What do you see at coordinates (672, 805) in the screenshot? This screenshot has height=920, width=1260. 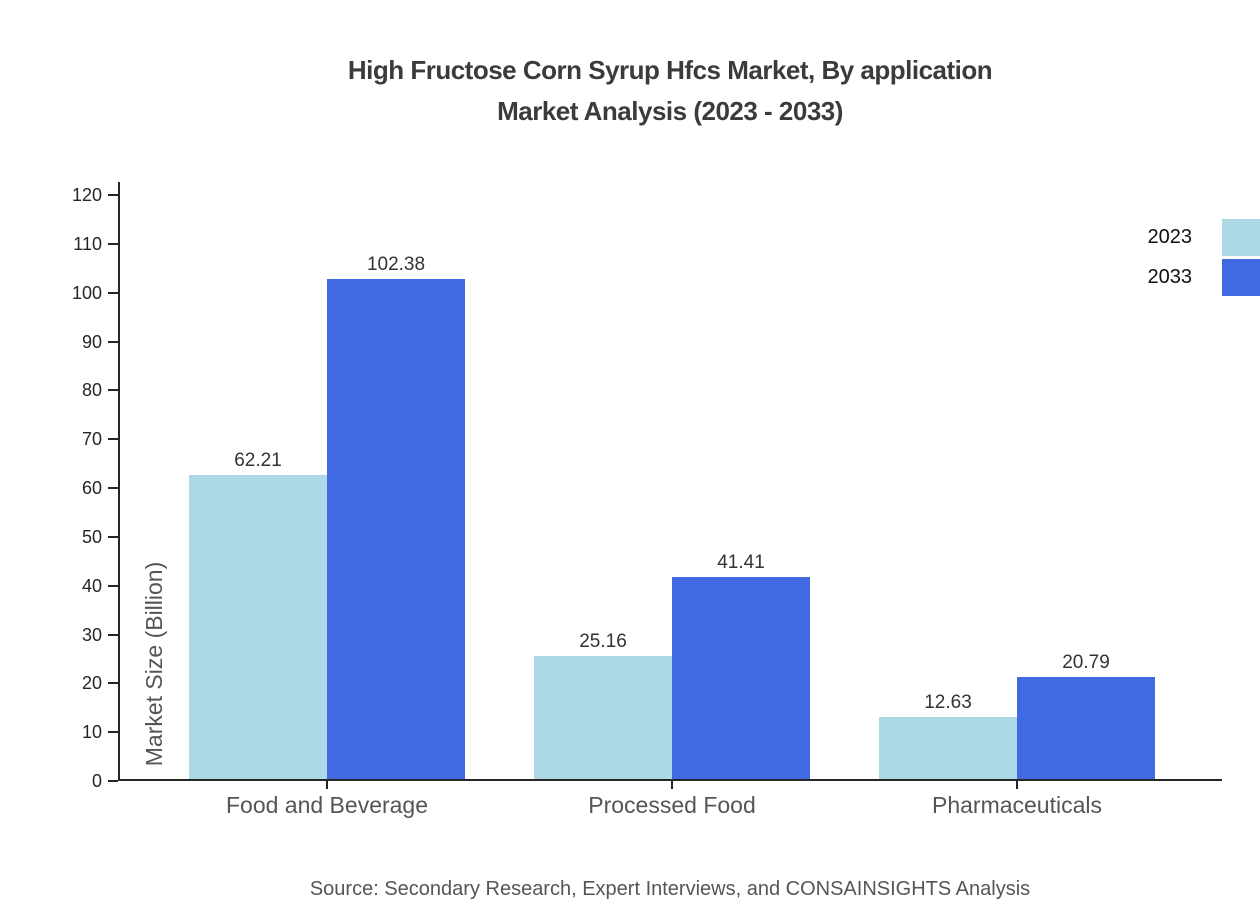 I see `category-label: Processed Food` at bounding box center [672, 805].